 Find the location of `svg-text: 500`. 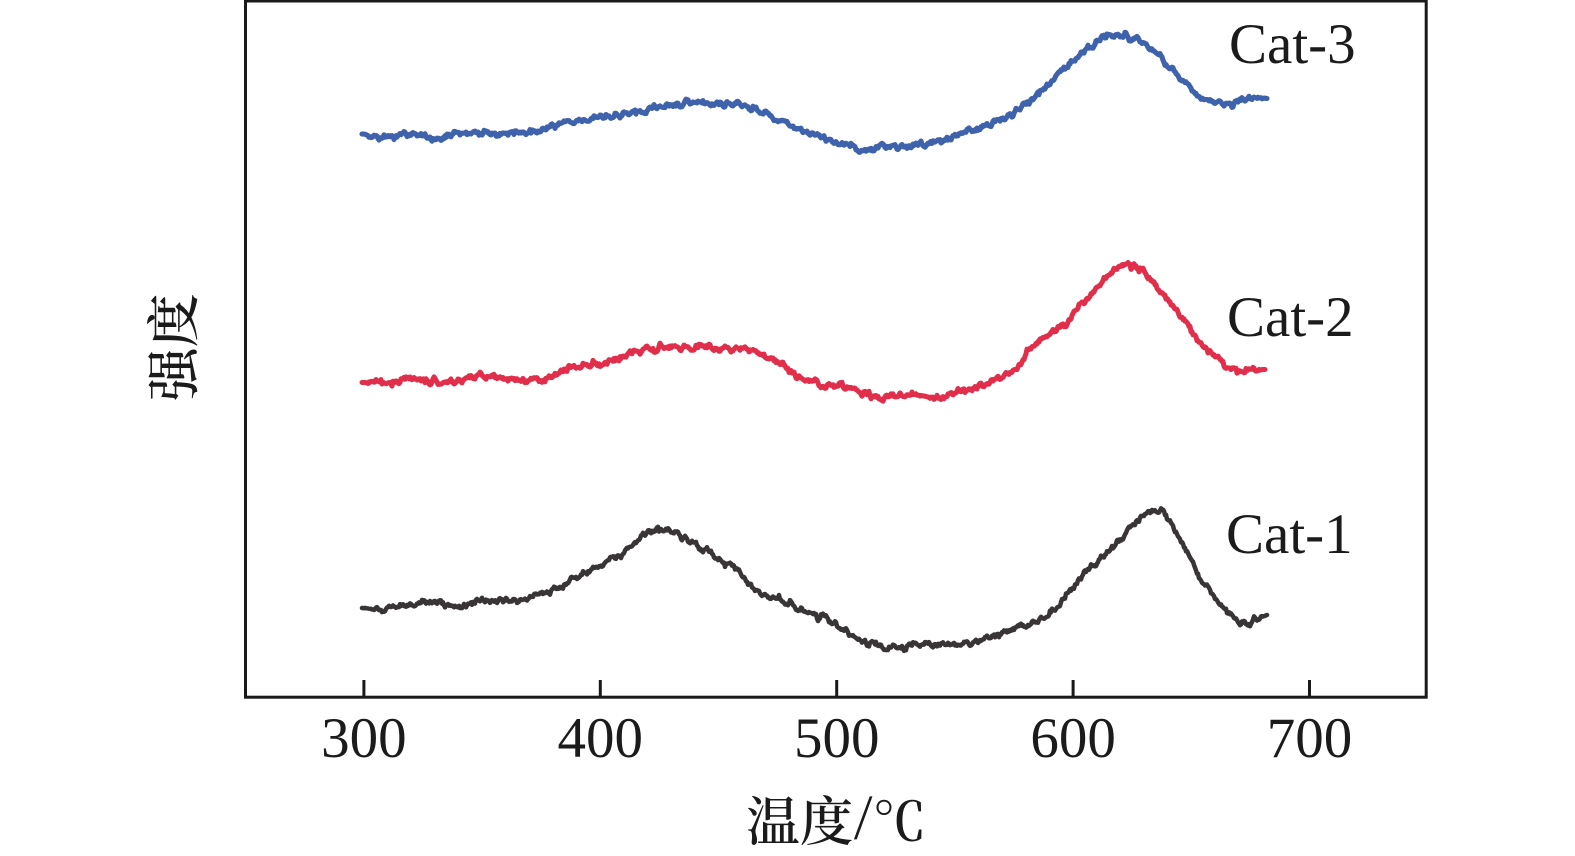

svg-text: 500 is located at coordinates (837, 738).